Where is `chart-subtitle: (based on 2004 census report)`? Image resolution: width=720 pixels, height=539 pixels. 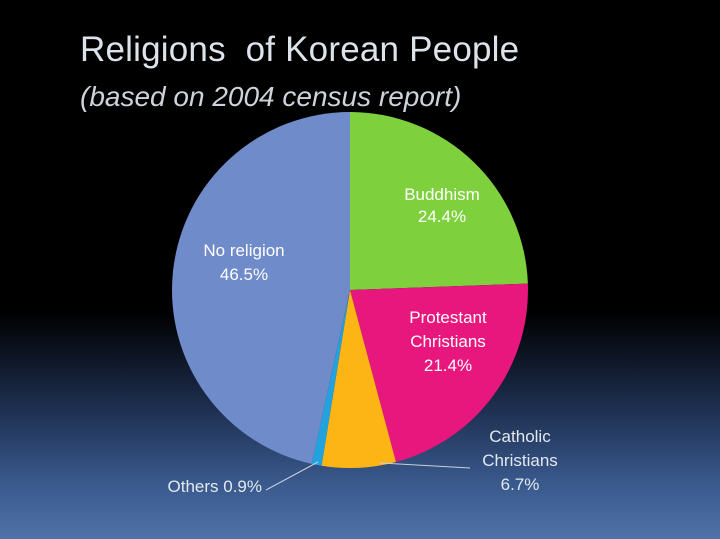 chart-subtitle: (based on 2004 census report) is located at coordinates (271, 96).